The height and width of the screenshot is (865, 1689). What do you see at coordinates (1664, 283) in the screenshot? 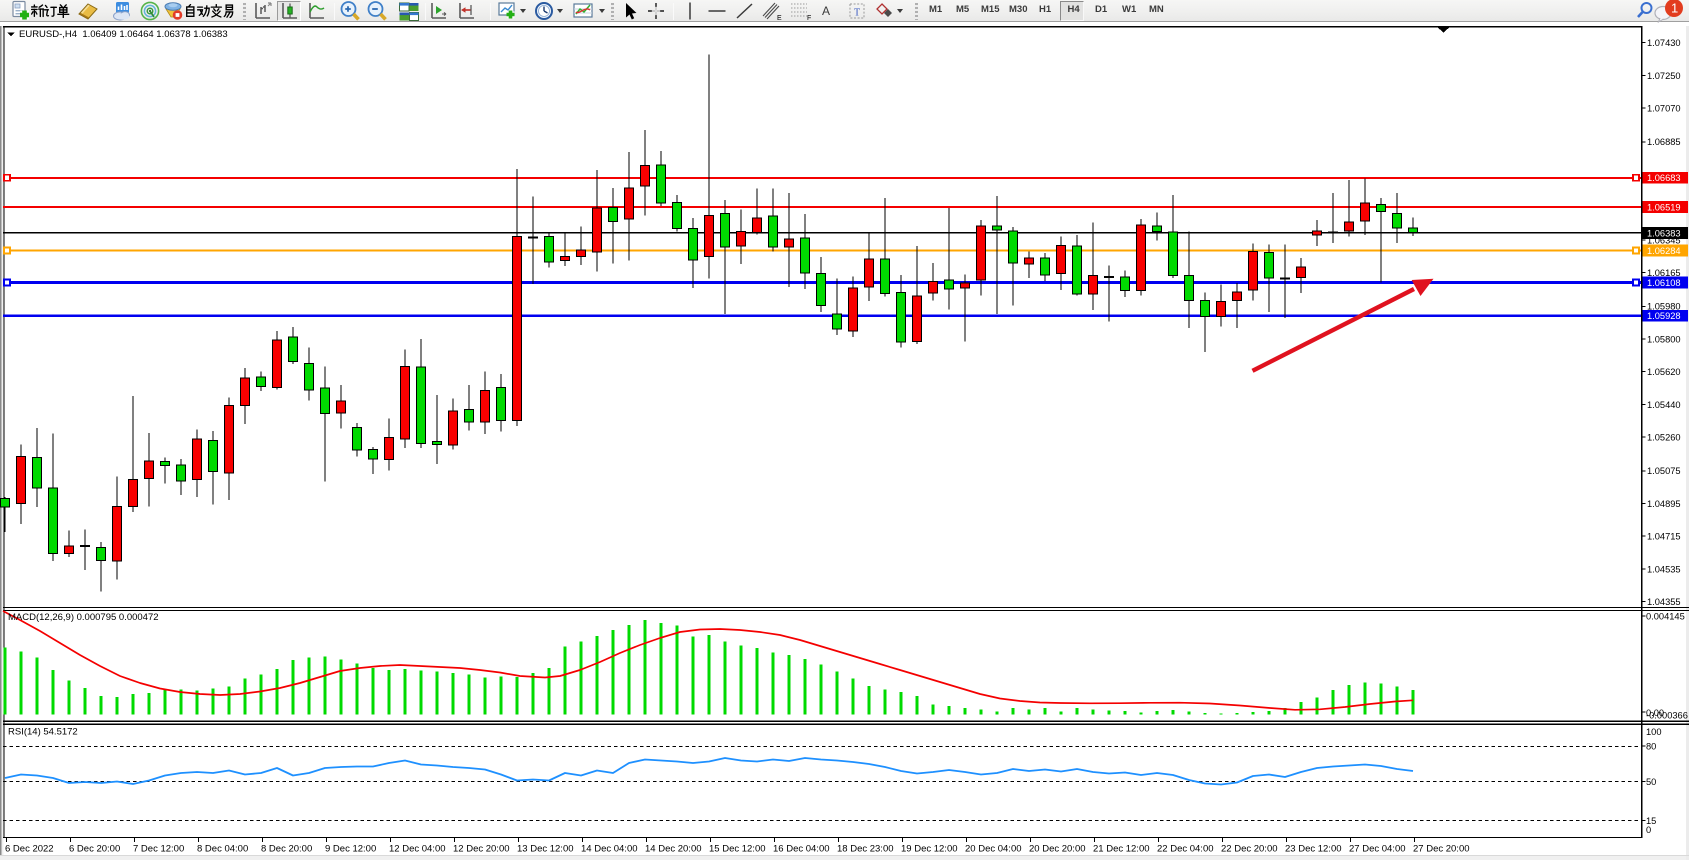
I see `svg-text: 1.06108` at bounding box center [1664, 283].